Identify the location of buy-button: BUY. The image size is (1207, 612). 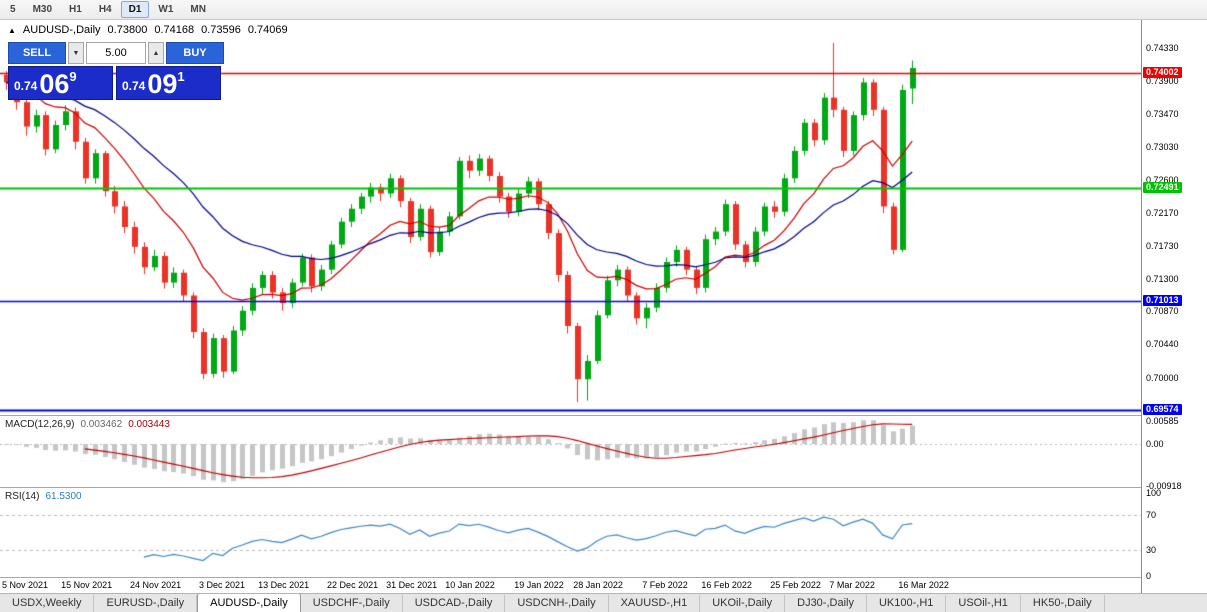
(195, 53).